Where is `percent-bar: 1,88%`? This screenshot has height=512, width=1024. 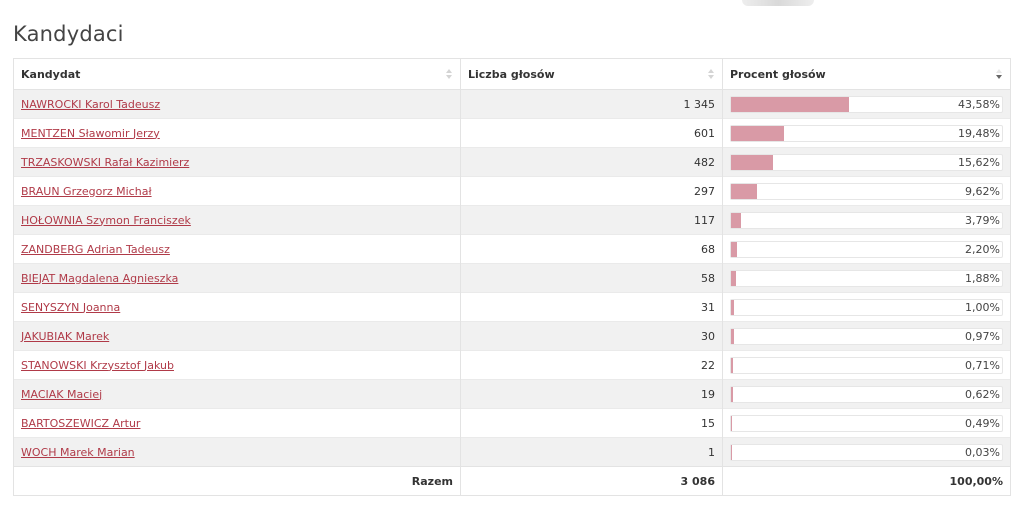
percent-bar: 1,88% is located at coordinates (866, 278).